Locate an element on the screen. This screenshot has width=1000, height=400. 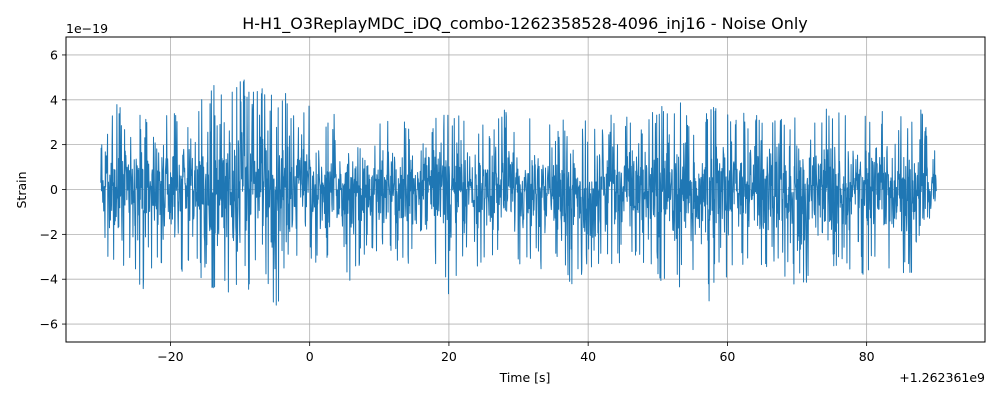
y-tick-label: 0 is located at coordinates (54, 189).